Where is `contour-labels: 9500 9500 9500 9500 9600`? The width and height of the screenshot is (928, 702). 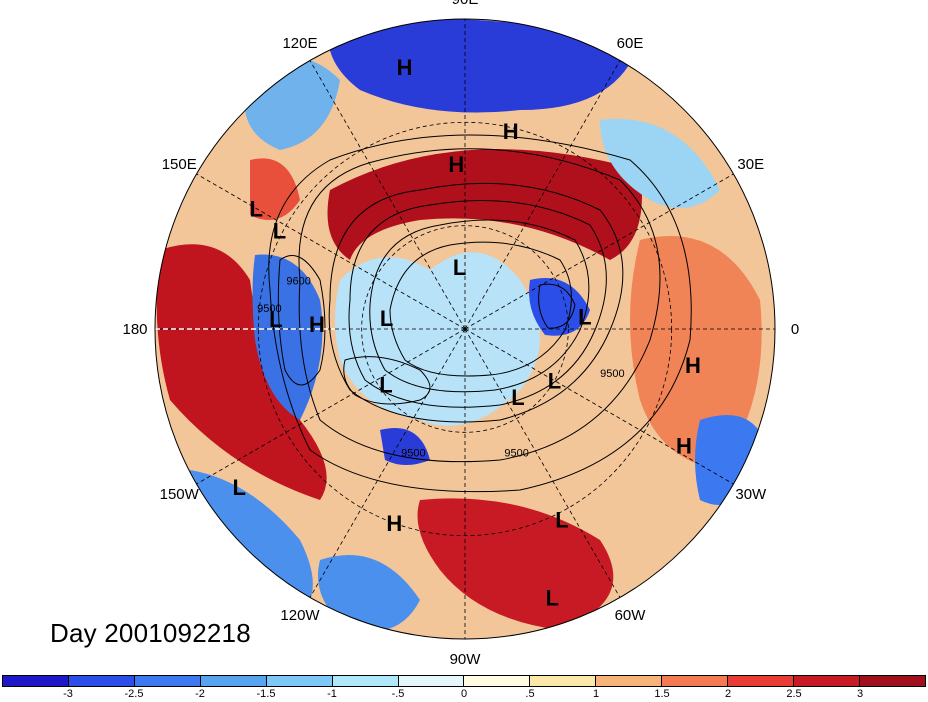 contour-labels: 9500 9500 9500 9500 9600 is located at coordinates (440, 367).